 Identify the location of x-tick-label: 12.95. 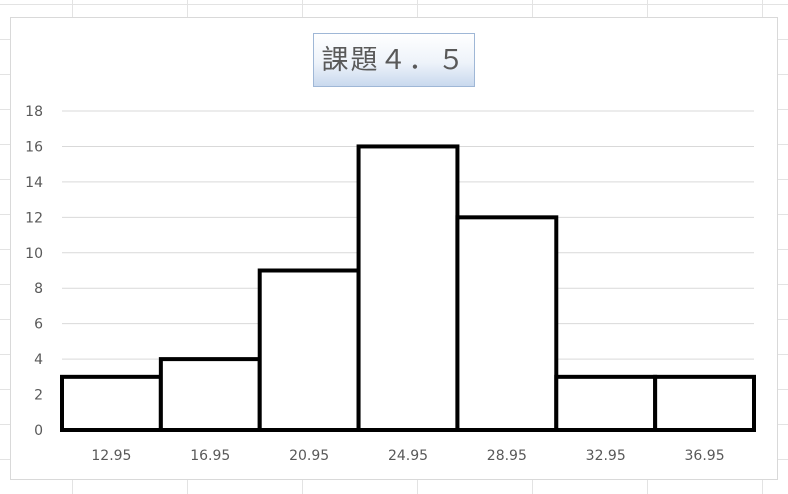
(111, 456).